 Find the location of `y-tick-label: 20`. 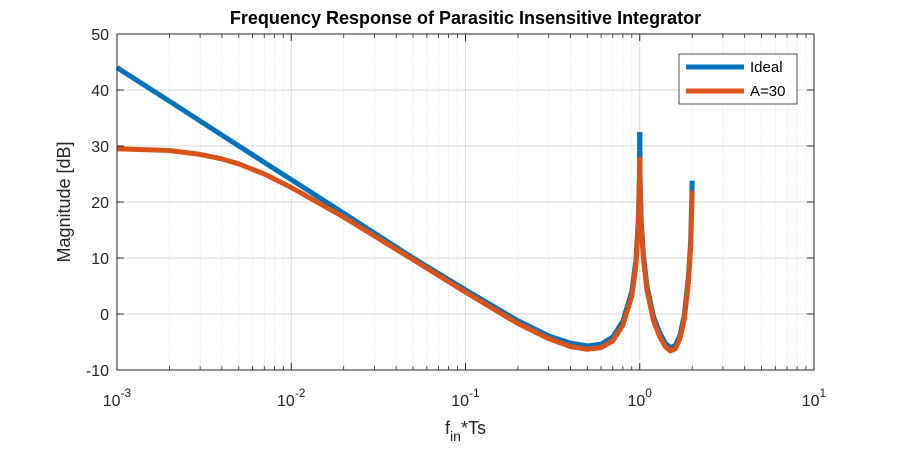

y-tick-label: 20 is located at coordinates (100, 203).